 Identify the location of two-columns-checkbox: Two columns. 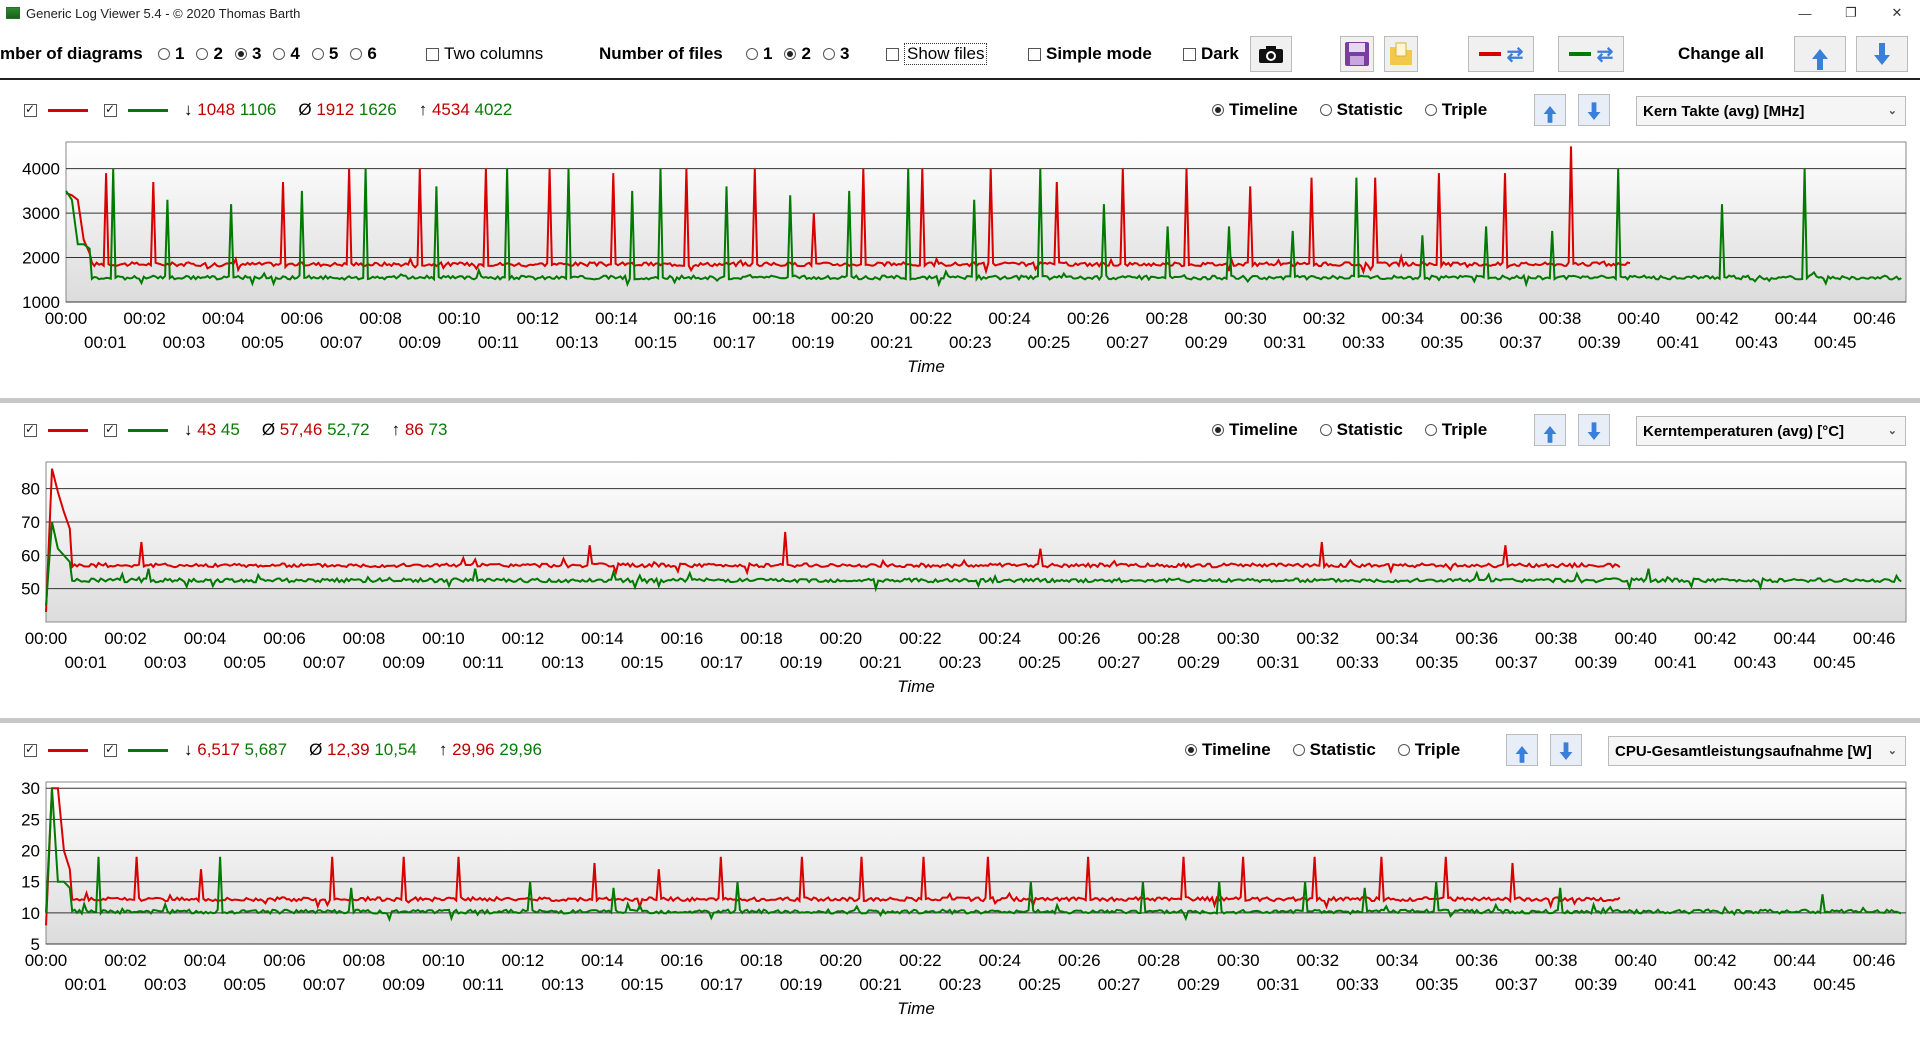
(484, 54).